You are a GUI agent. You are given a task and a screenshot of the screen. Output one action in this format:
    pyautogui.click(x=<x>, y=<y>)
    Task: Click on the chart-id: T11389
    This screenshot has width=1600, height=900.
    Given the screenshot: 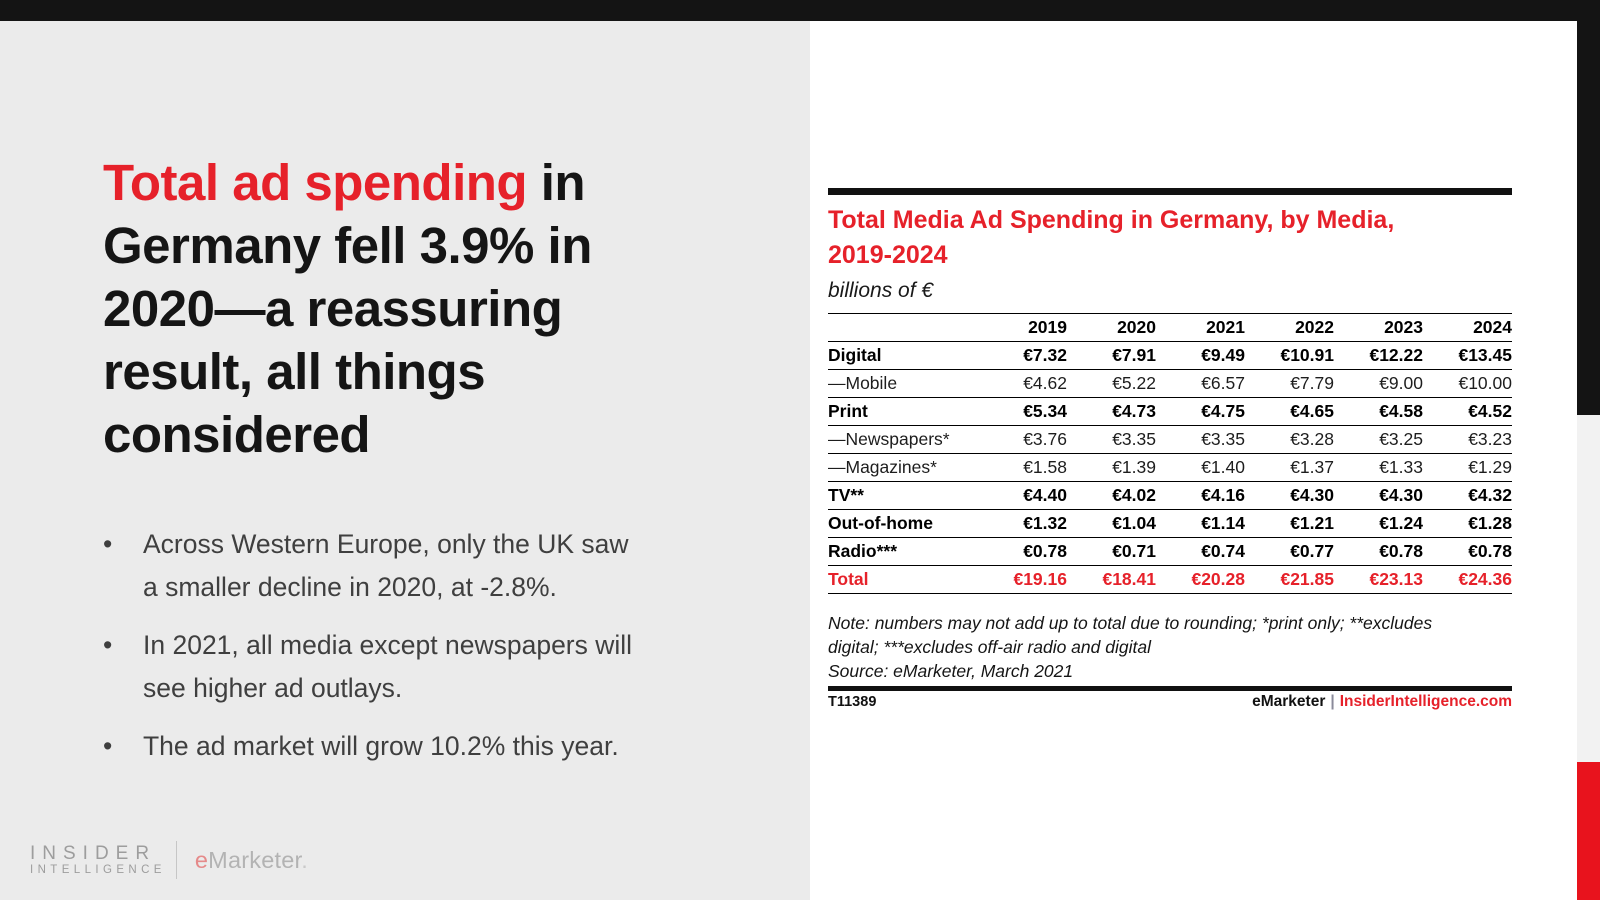 What is the action you would take?
    pyautogui.click(x=852, y=702)
    